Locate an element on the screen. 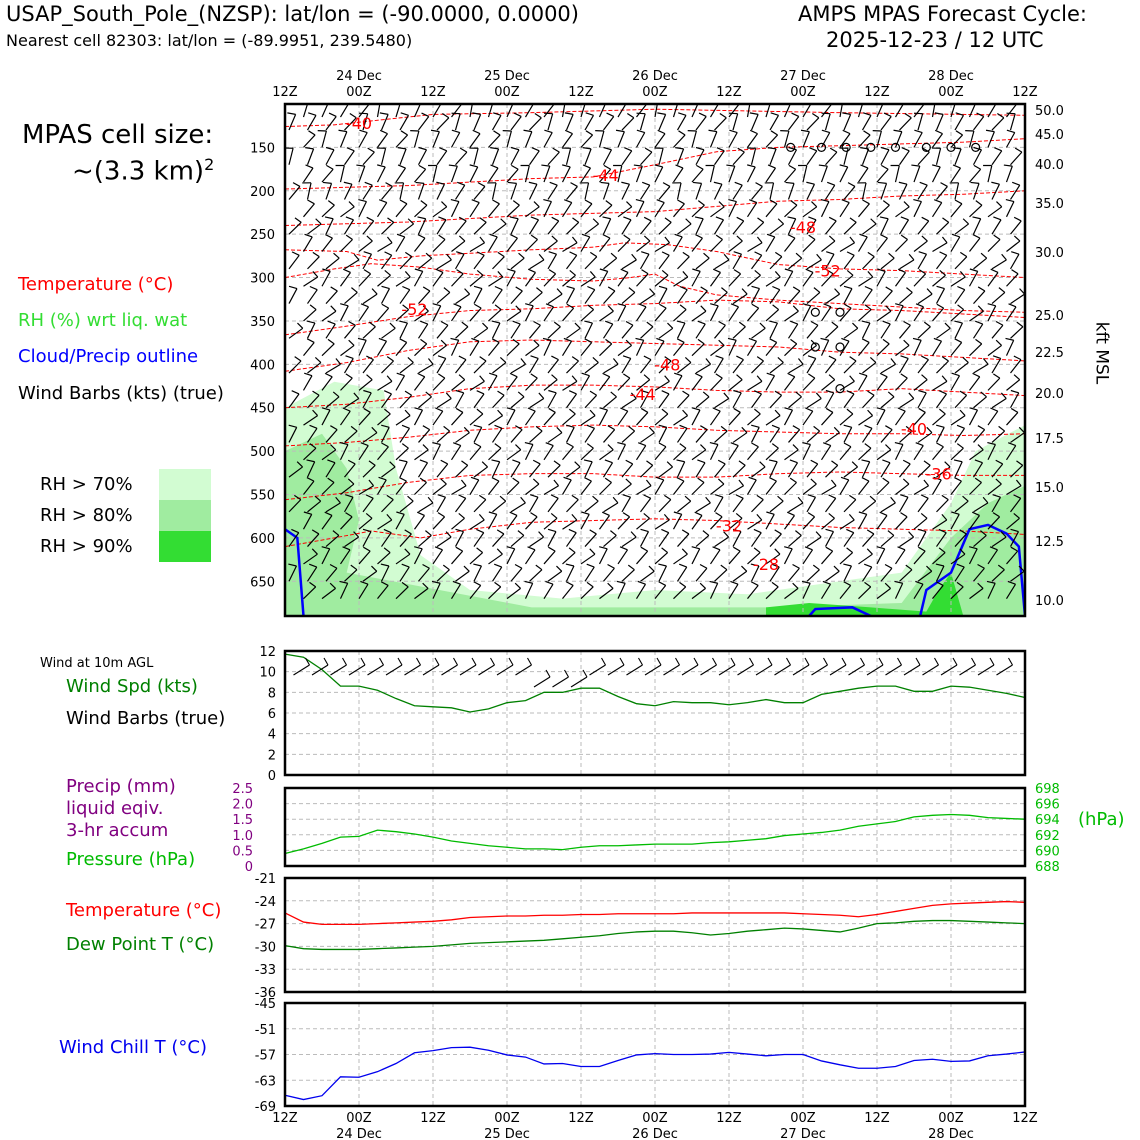 This screenshot has width=1140, height=1140. windchill-ytick: -63 is located at coordinates (265, 1081).